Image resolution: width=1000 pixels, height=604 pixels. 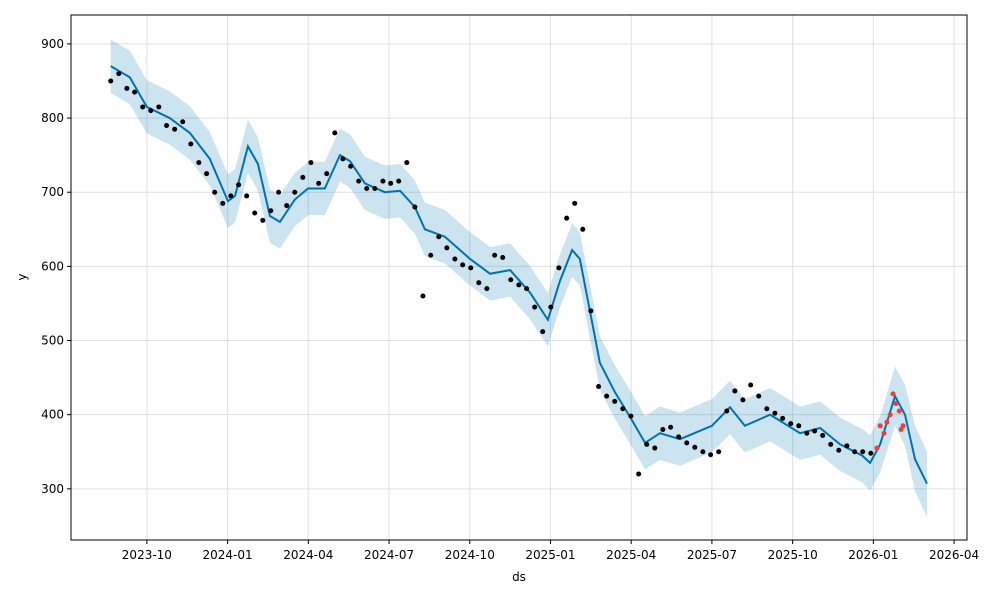 I want to click on x-tick-label: 2025-01, so click(x=550, y=555).